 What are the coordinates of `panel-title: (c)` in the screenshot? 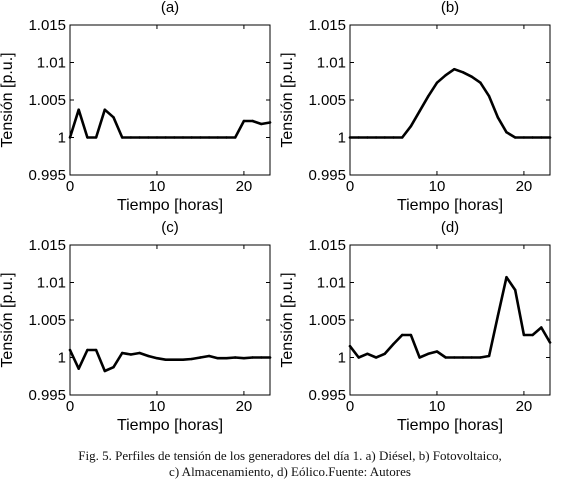 It's located at (170, 227).